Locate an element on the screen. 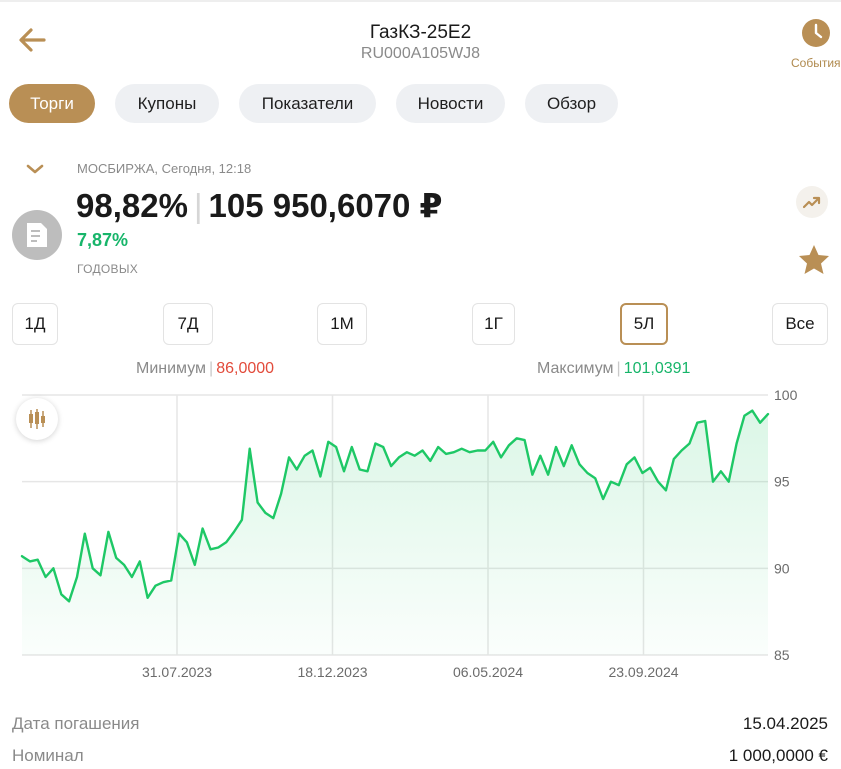  trend-button is located at coordinates (812, 202).